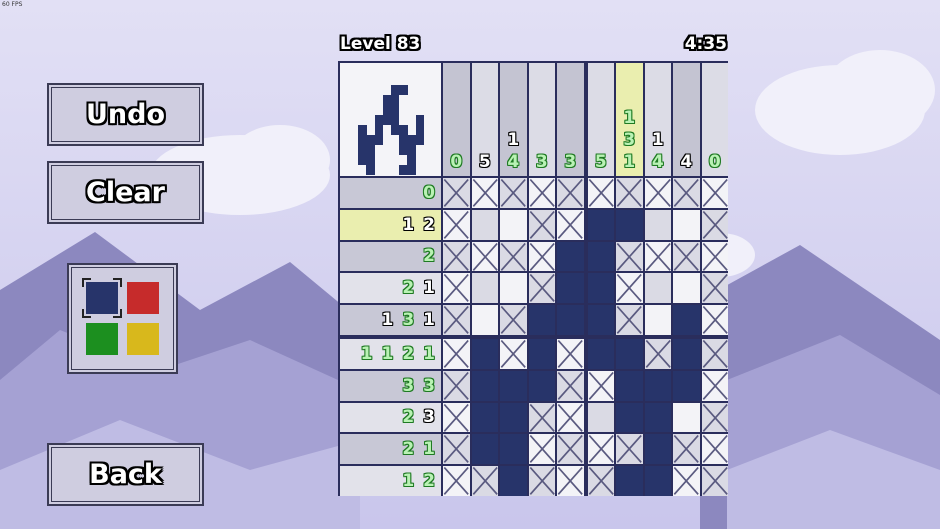 The image size is (940, 529). What do you see at coordinates (102, 339) in the screenshot?
I see `color-swatch-green` at bounding box center [102, 339].